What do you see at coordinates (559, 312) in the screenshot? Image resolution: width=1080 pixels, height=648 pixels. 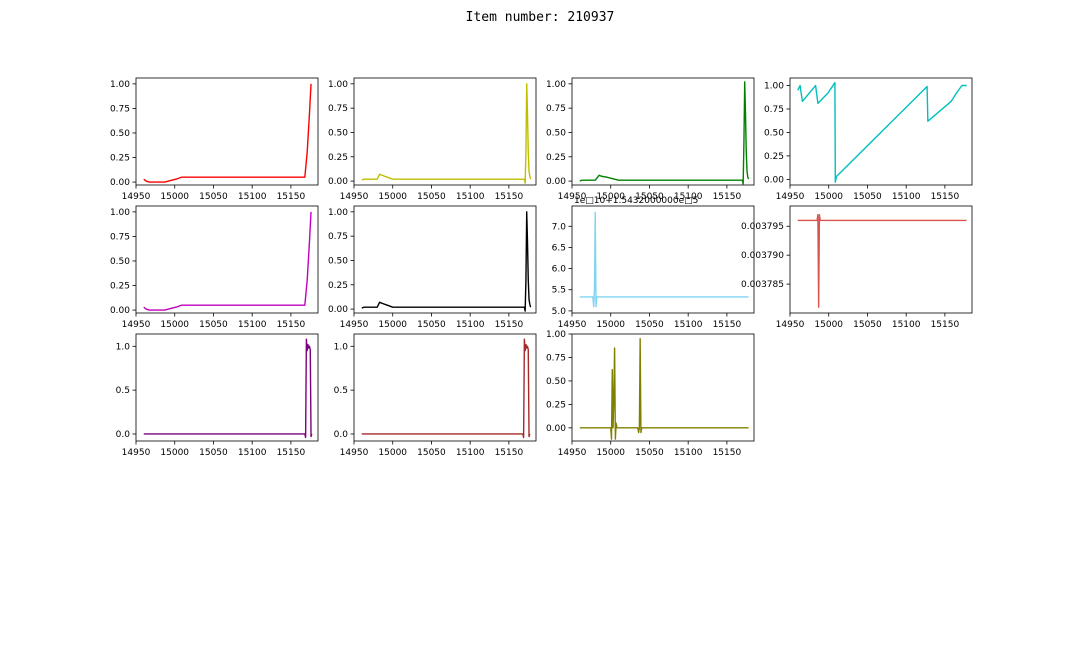 I see `y-tick-label: 5.0` at bounding box center [559, 312].